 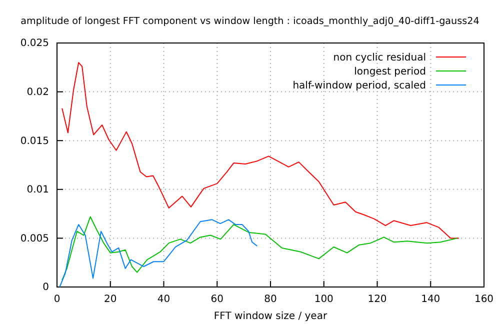 I want to click on y-tick-label: 0.015, so click(x=34, y=141).